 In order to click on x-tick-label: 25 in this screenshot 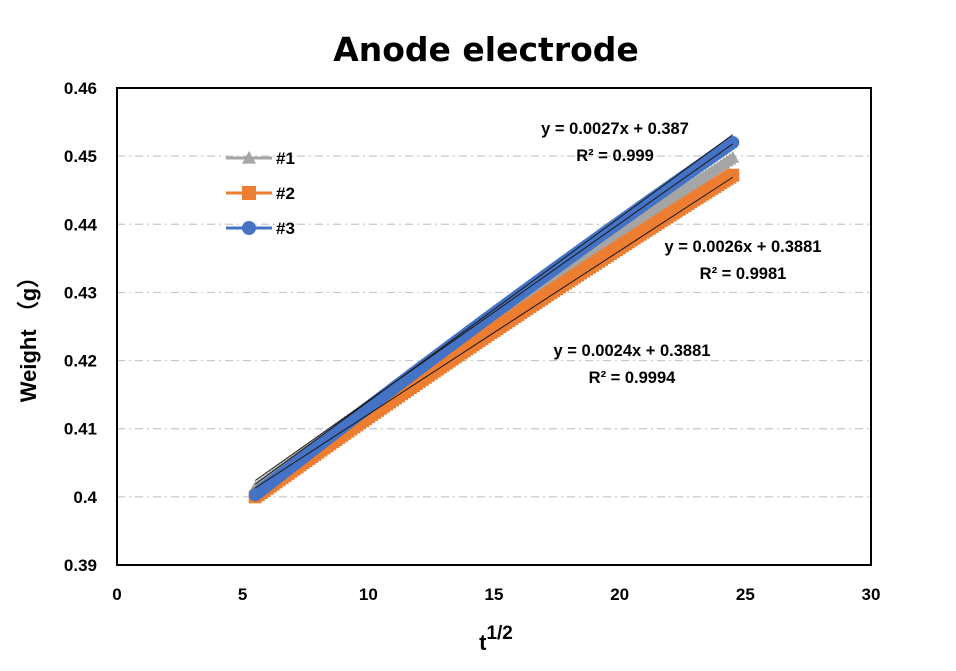, I will do `click(745, 594)`.